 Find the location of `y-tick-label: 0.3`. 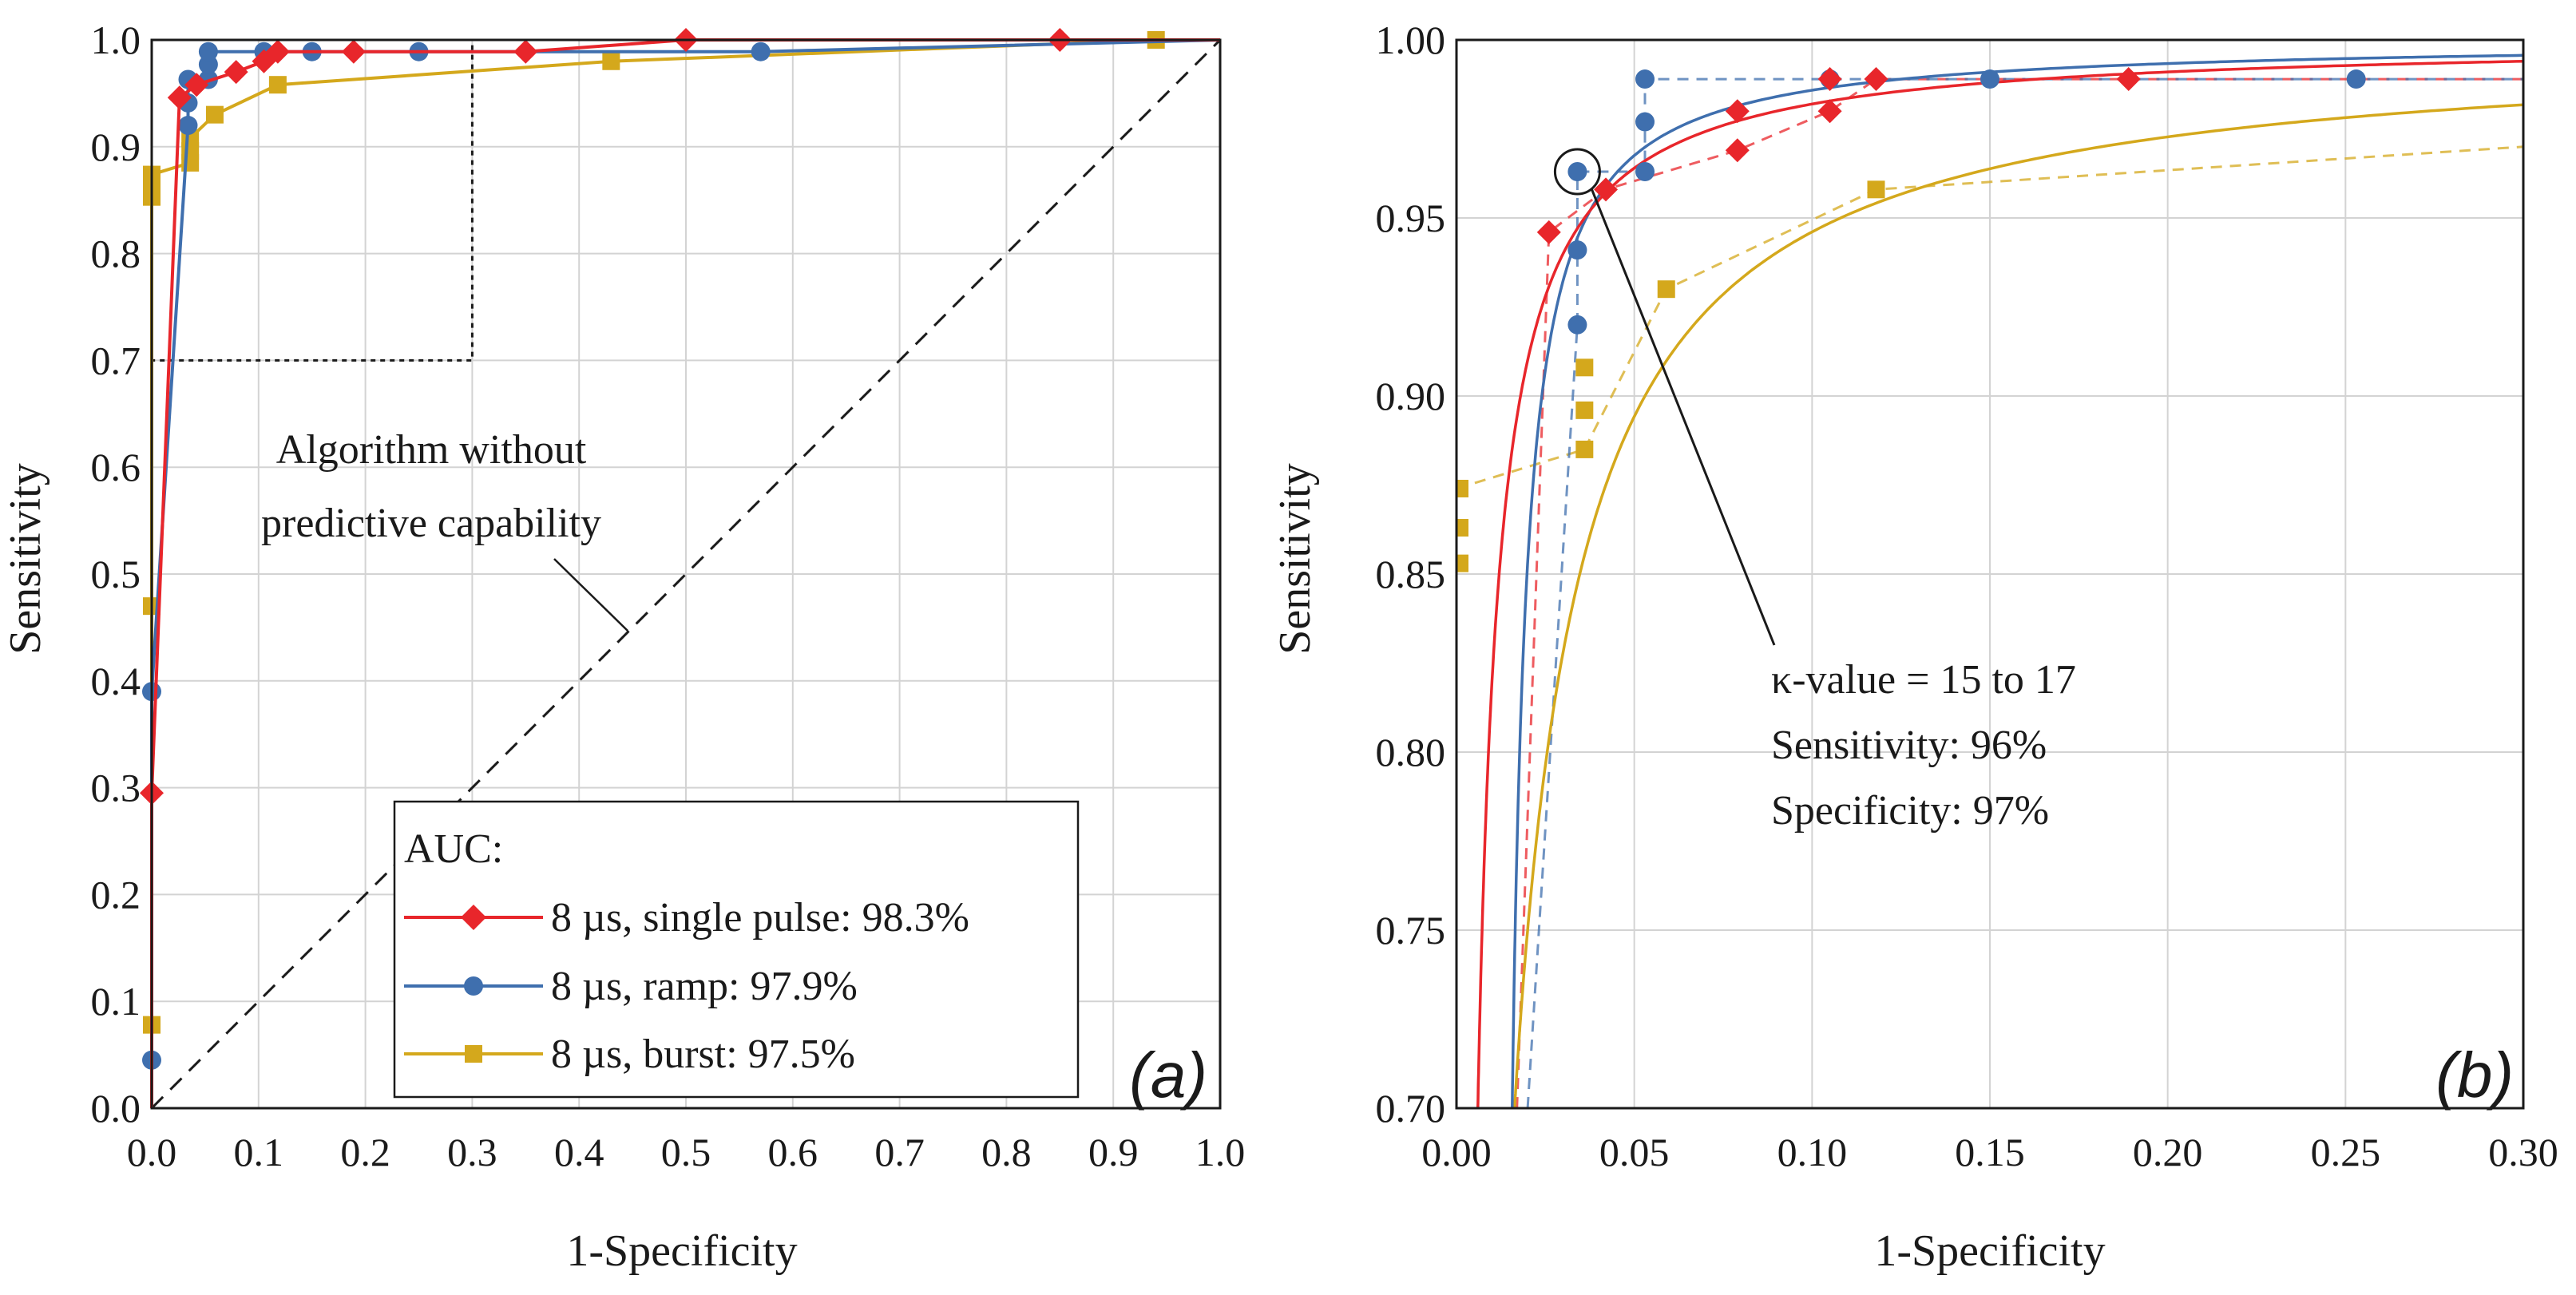

y-tick-label: 0.3 is located at coordinates (116, 788).